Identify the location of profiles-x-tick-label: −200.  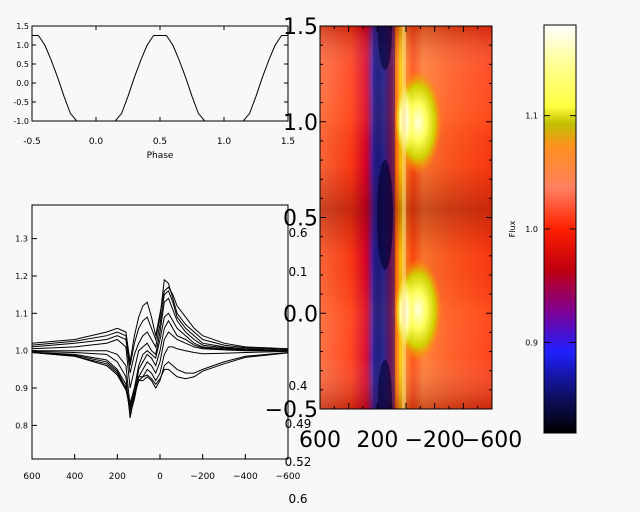
(202, 477).